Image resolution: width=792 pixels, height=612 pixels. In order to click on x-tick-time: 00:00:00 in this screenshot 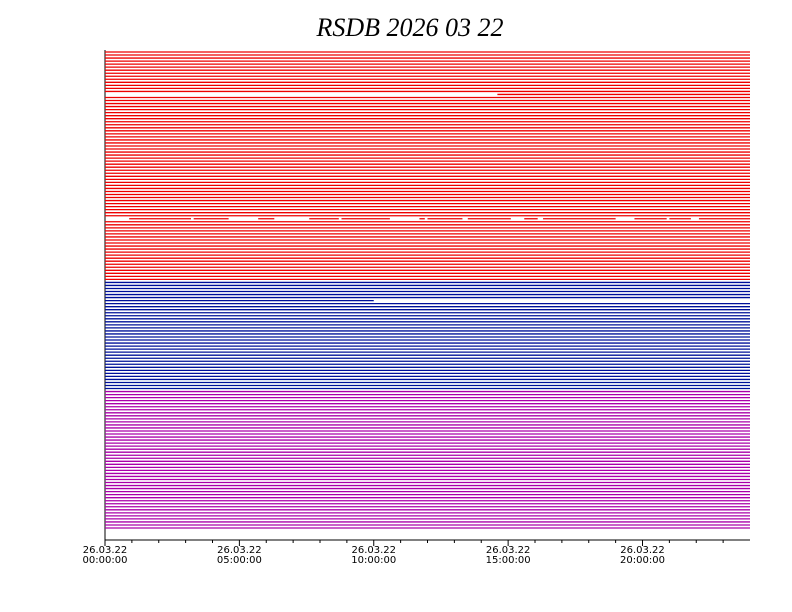, I will do `click(105, 560)`.